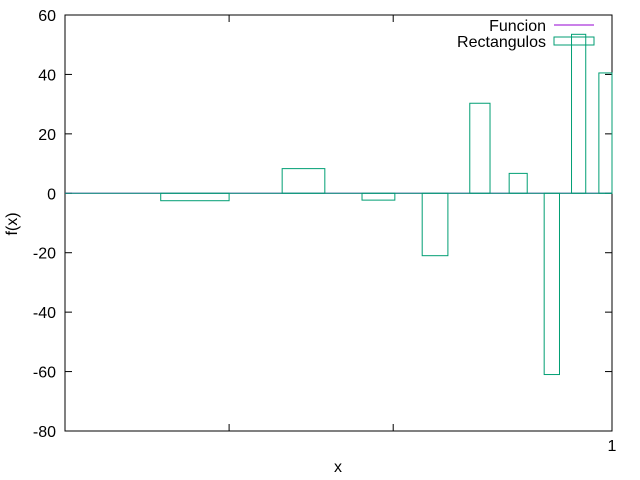 The width and height of the screenshot is (640, 480). I want to click on y-tick-label: 20, so click(47, 135).